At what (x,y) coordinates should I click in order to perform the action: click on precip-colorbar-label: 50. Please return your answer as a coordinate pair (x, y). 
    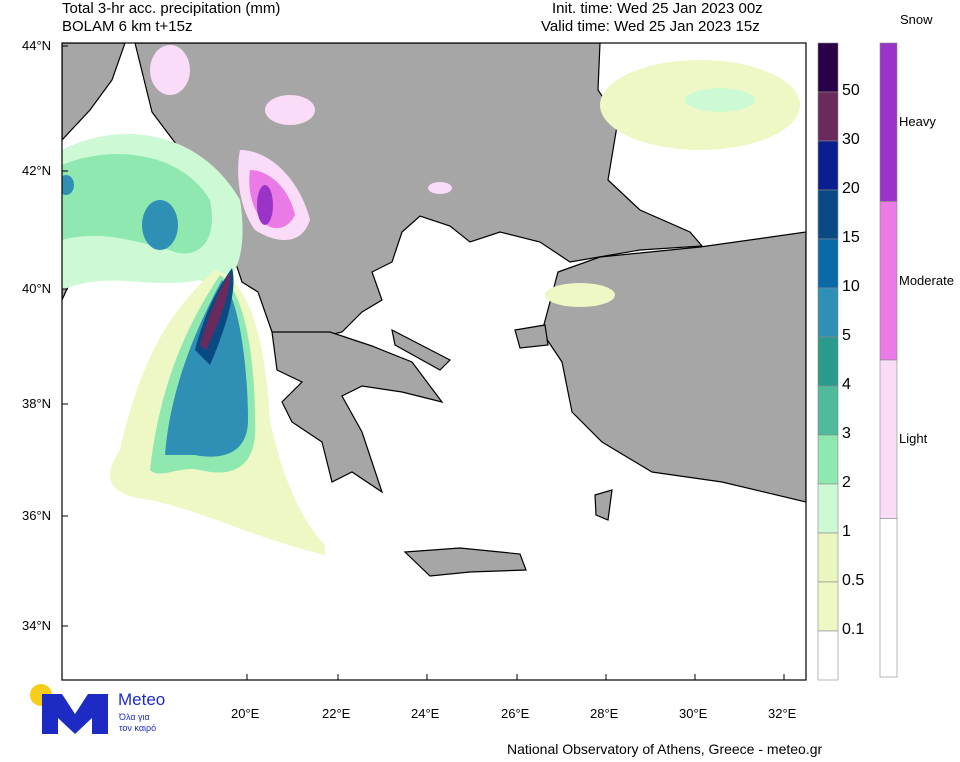
    Looking at the image, I should click on (851, 90).